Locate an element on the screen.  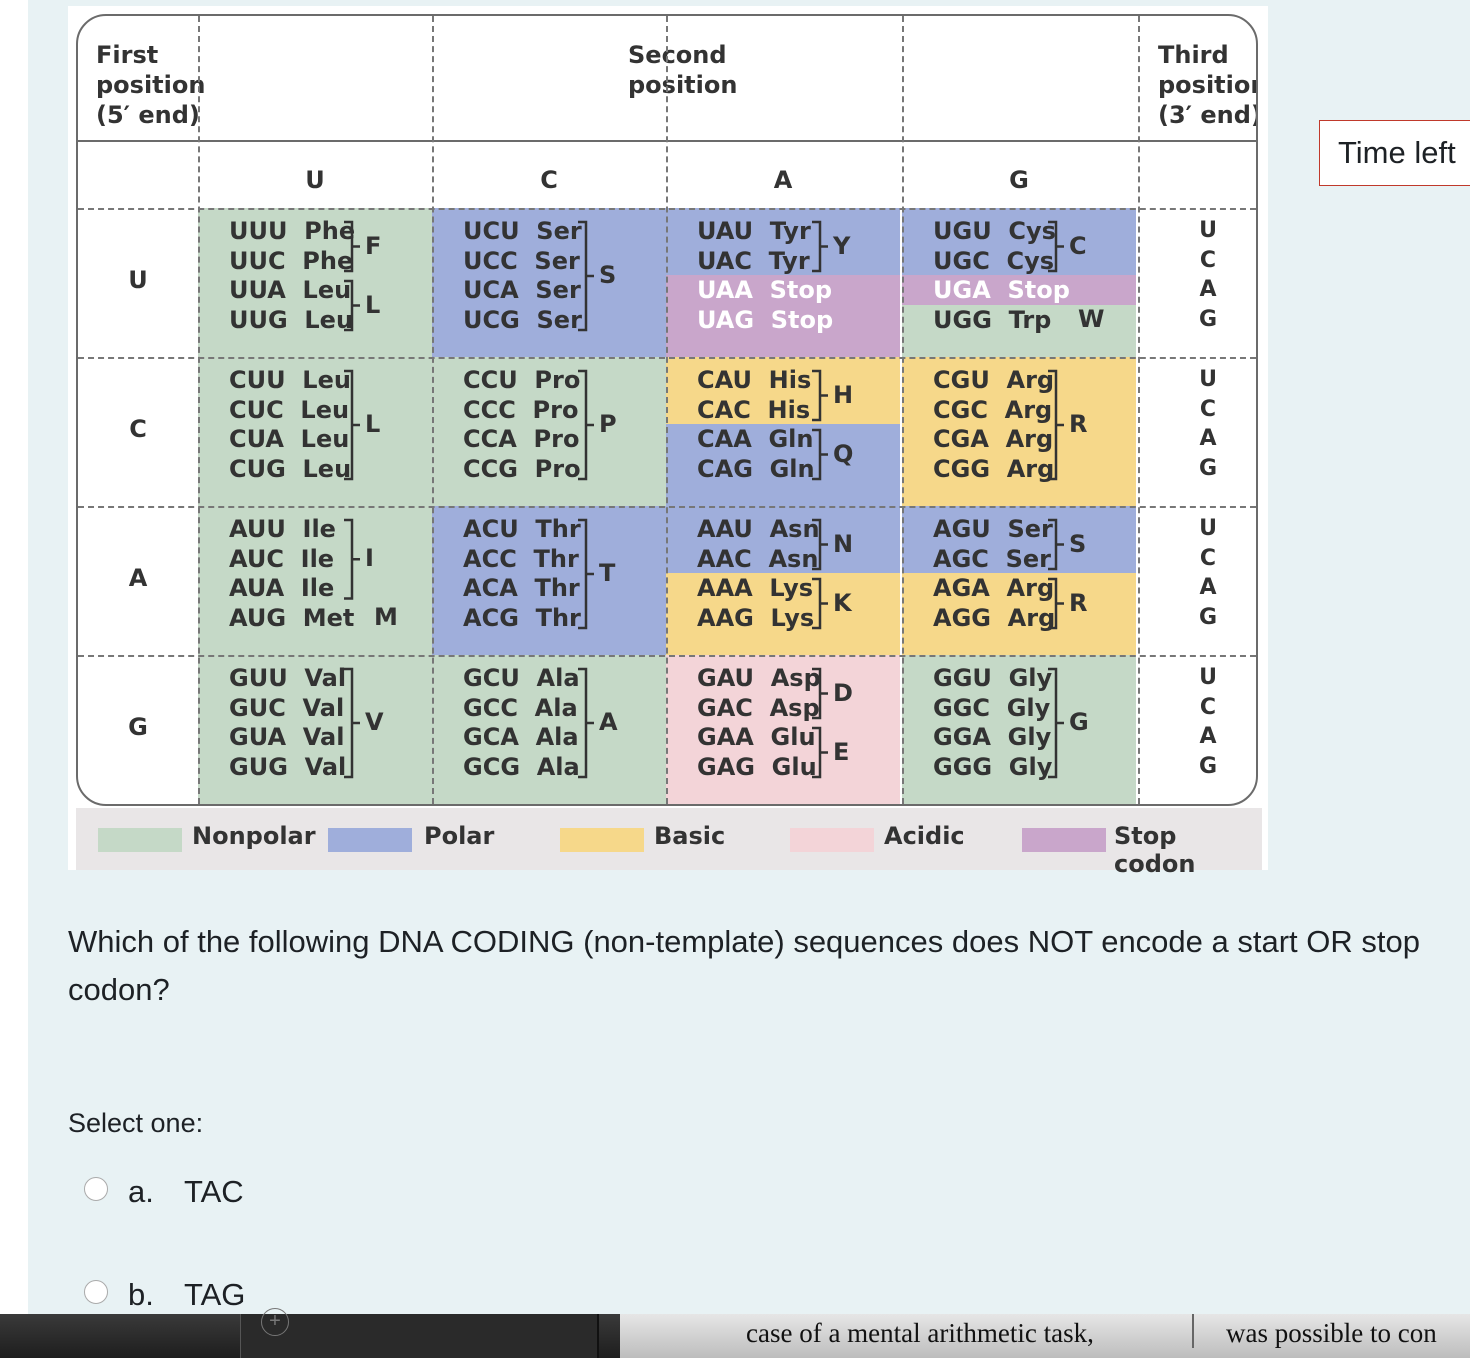
third-position-label: U is located at coordinates (1208, 677).